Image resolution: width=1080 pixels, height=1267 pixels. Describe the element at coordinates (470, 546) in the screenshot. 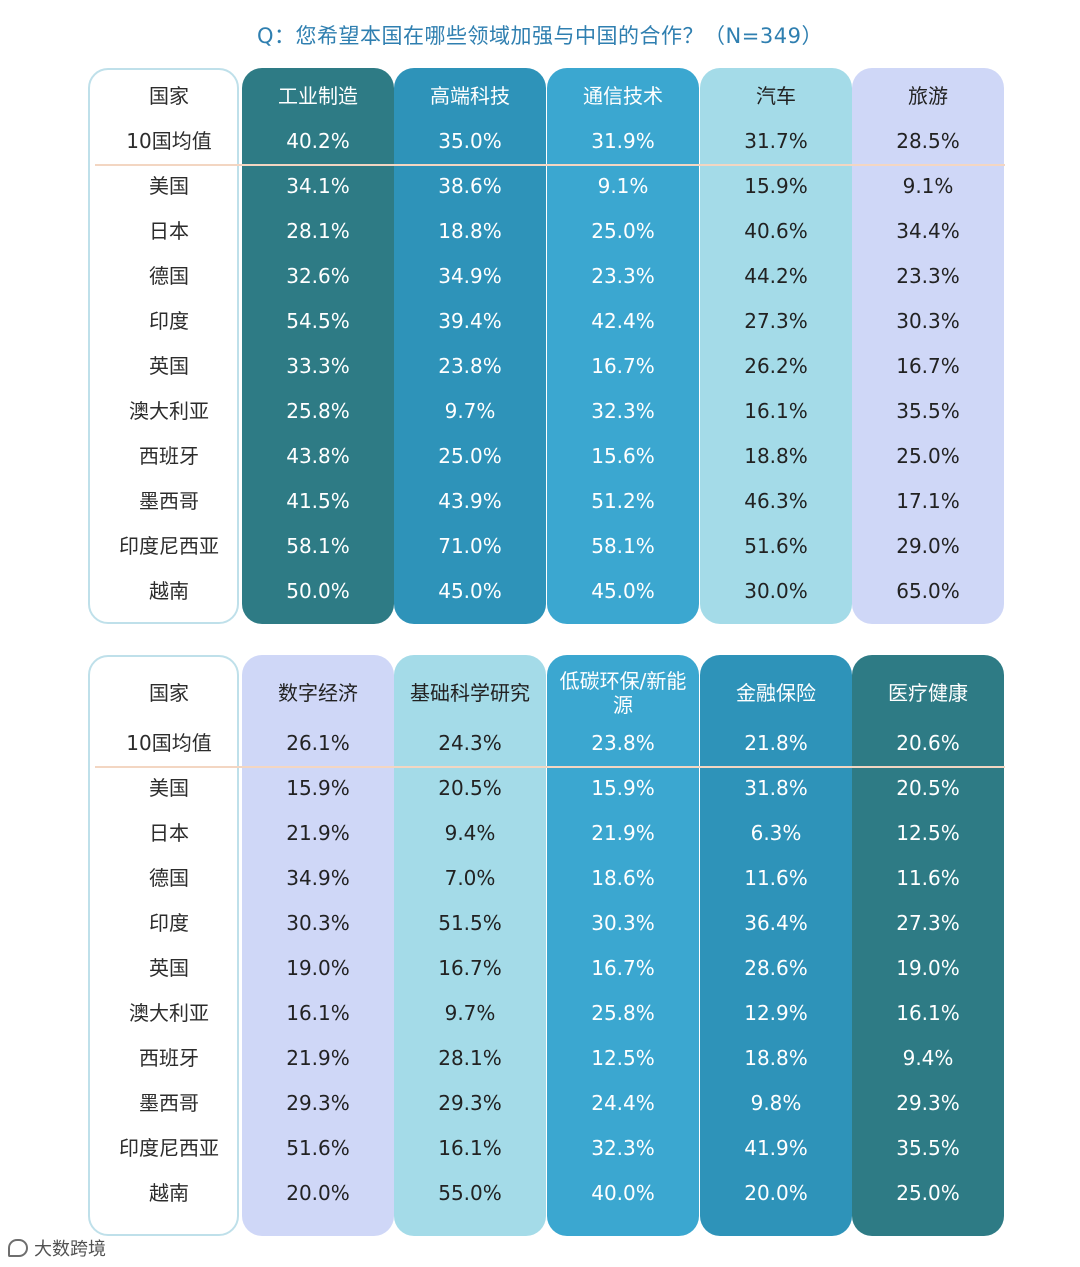

I see `table-cell: 71.0%` at that location.